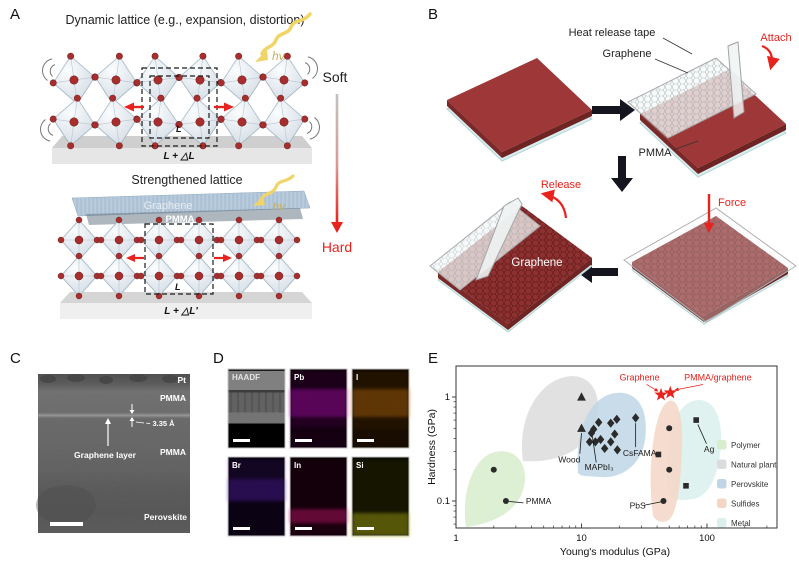  Describe the element at coordinates (627, 54) in the screenshot. I see `graphene-label-b: Graphene` at that location.